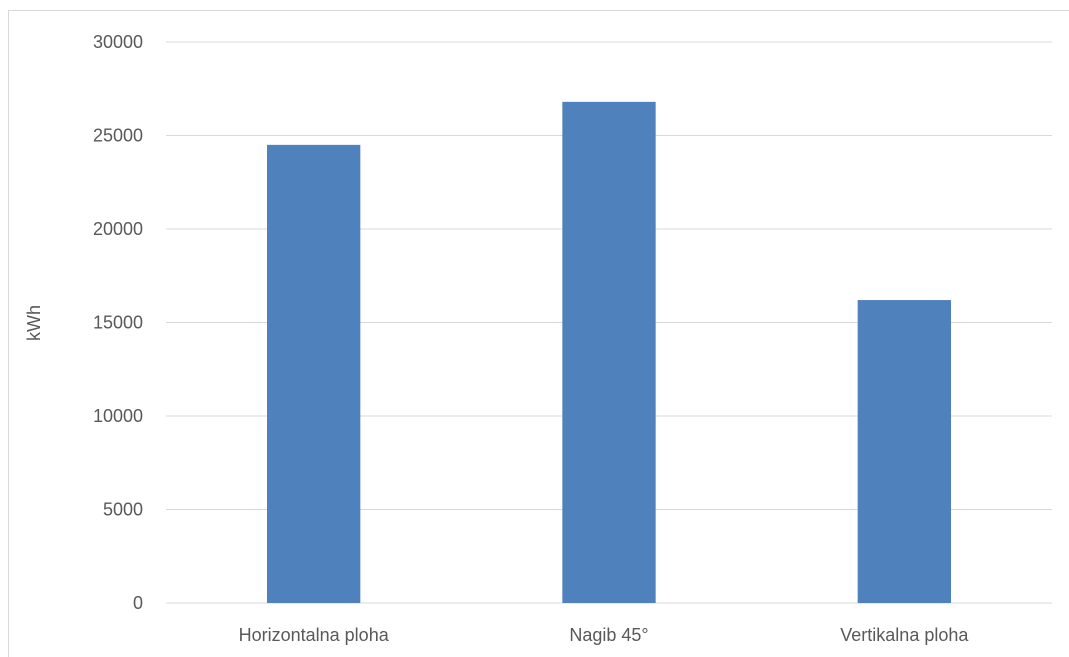 Image resolution: width=1069 pixels, height=657 pixels. What do you see at coordinates (314, 635) in the screenshot?
I see `x-tick-label: Horizontalna ploha` at bounding box center [314, 635].